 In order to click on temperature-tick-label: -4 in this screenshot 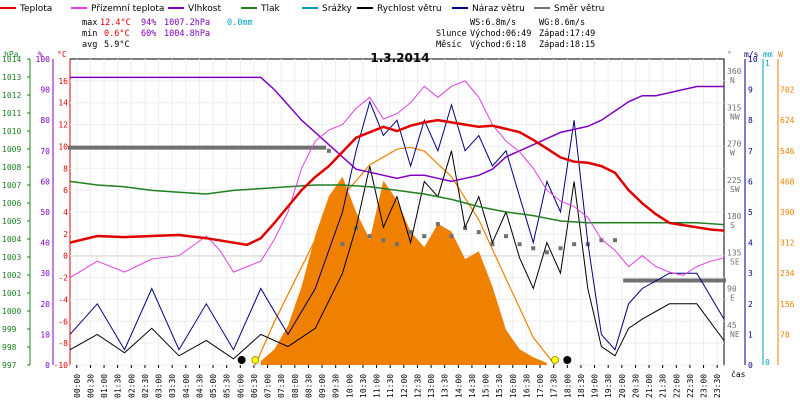, I will do `click(63, 299)`.